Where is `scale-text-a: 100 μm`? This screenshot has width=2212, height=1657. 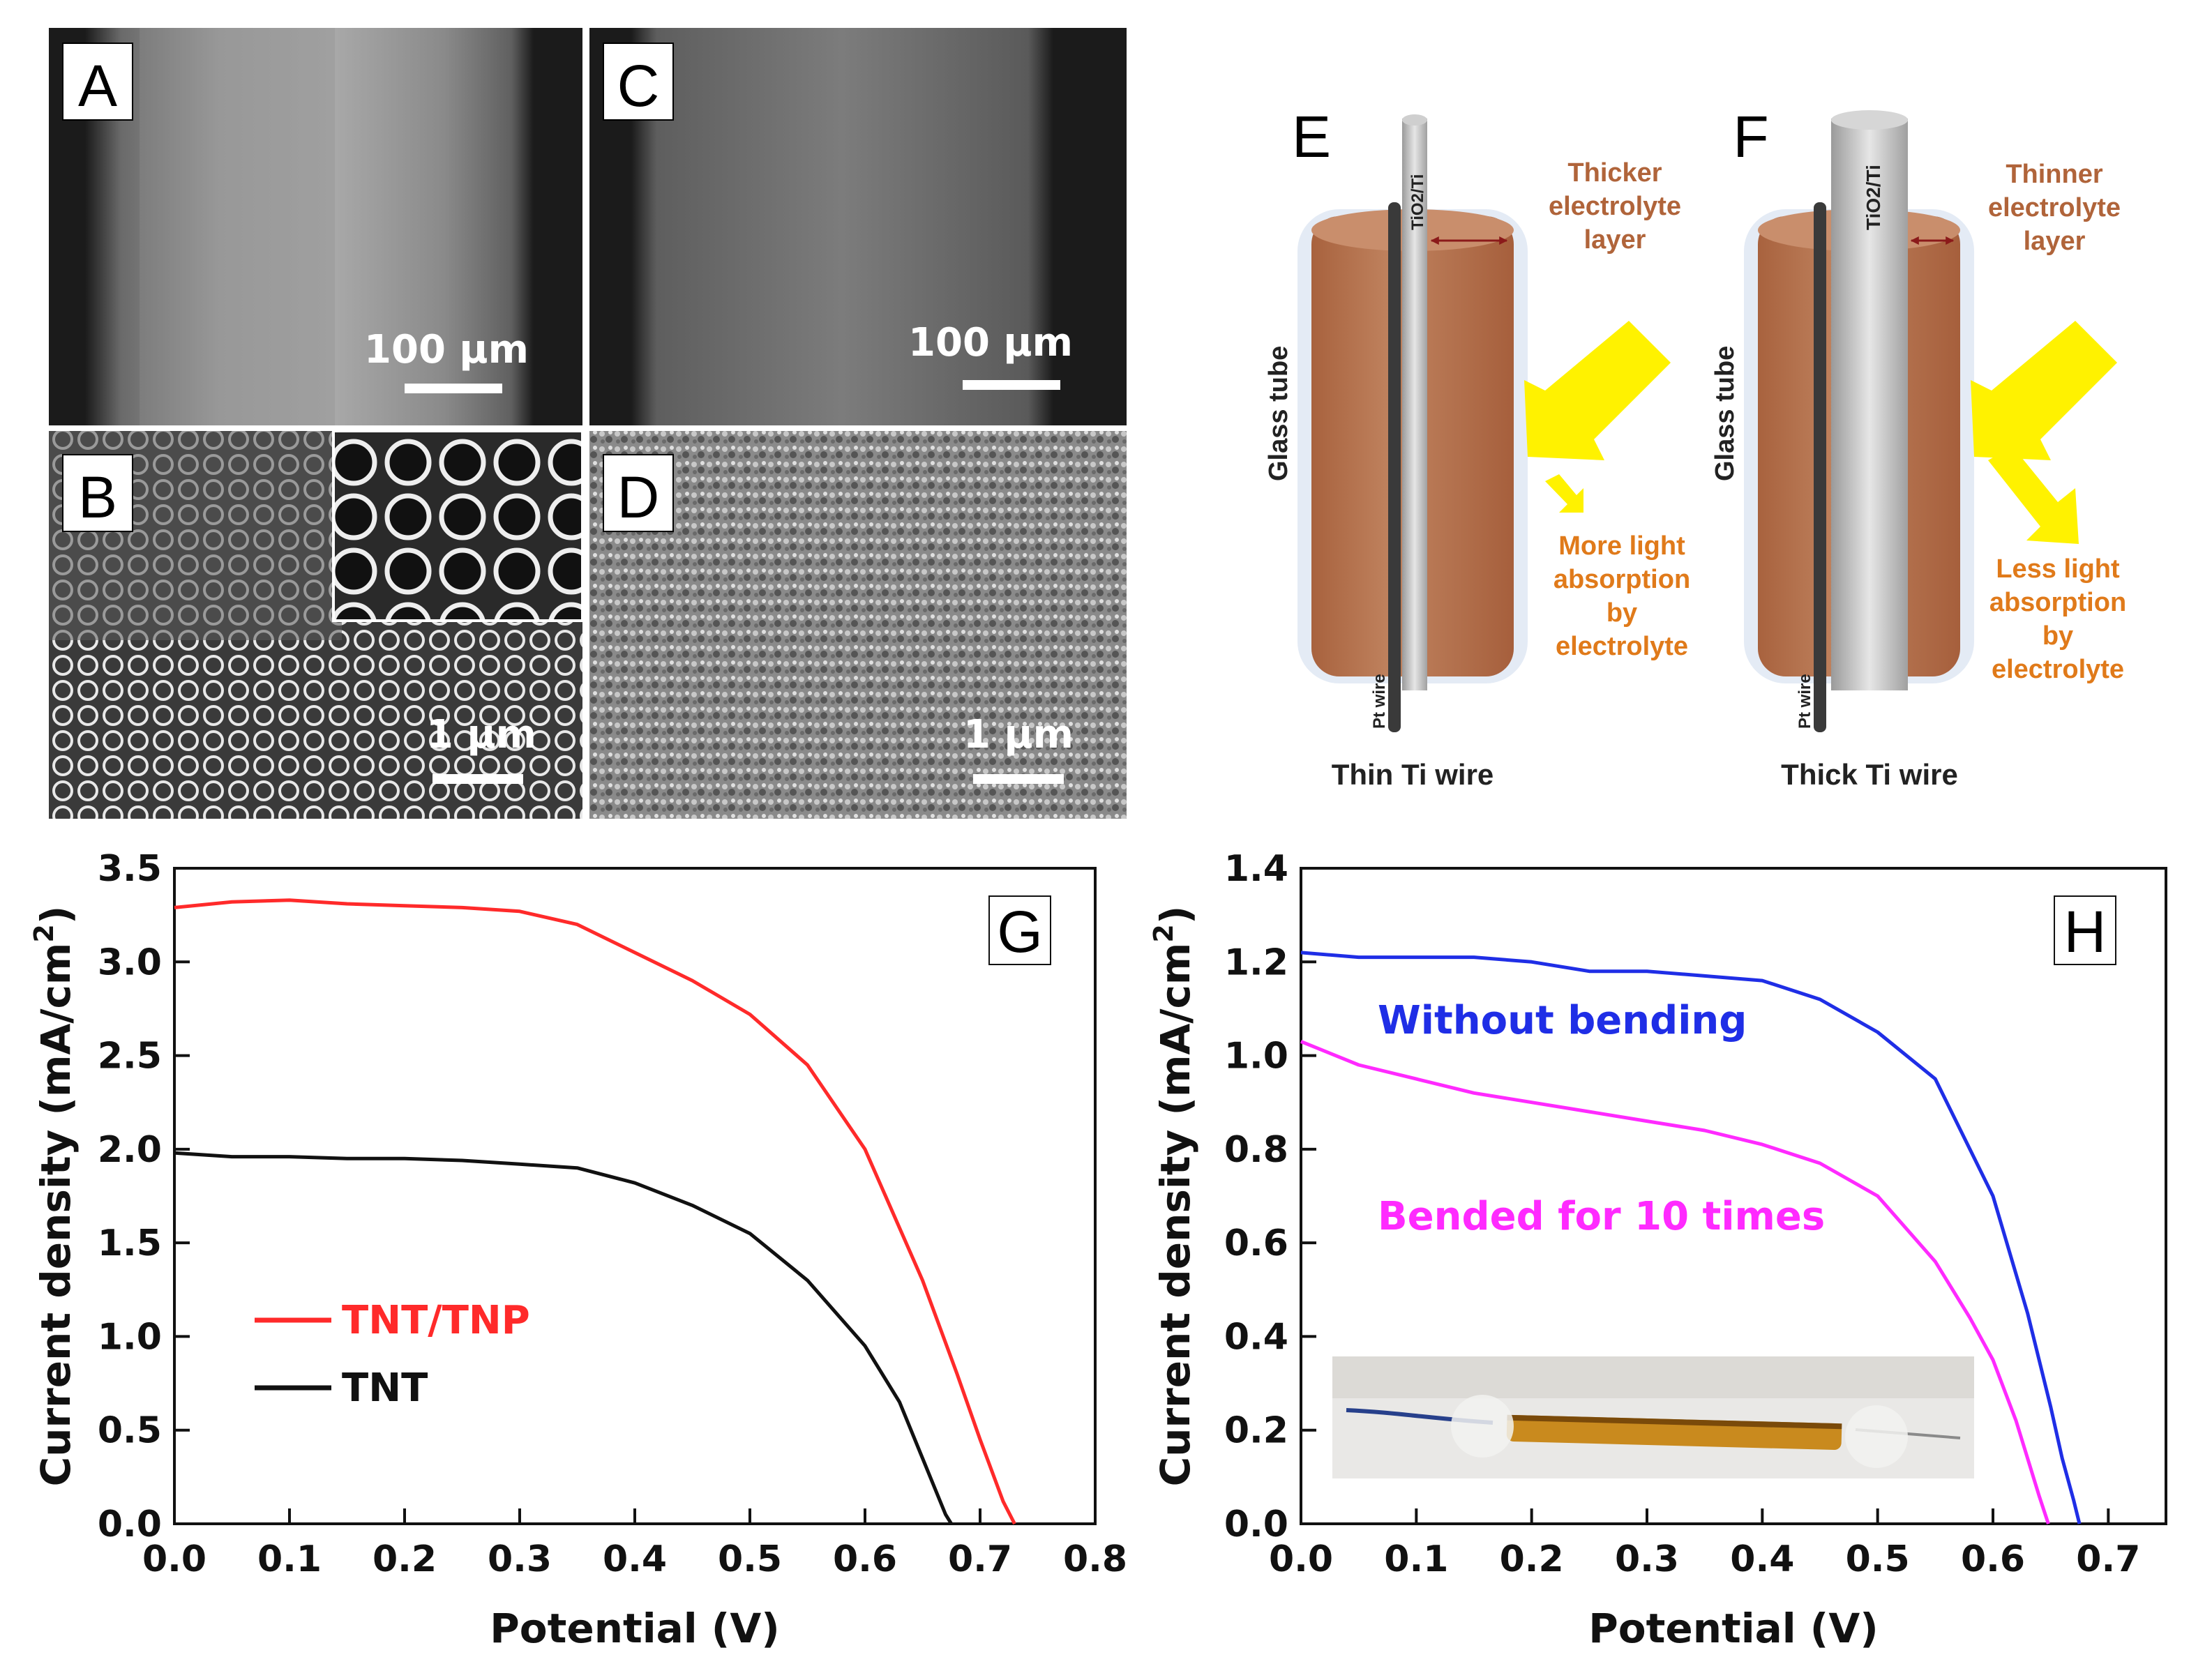
scale-text-a: 100 μm is located at coordinates (447, 349).